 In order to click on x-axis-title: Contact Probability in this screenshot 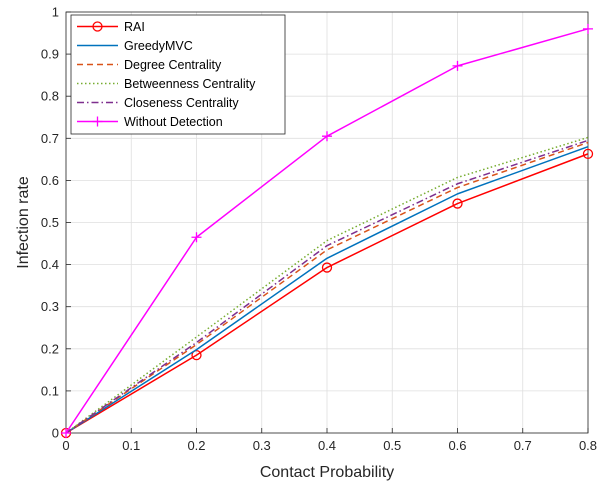, I will do `click(327, 472)`.